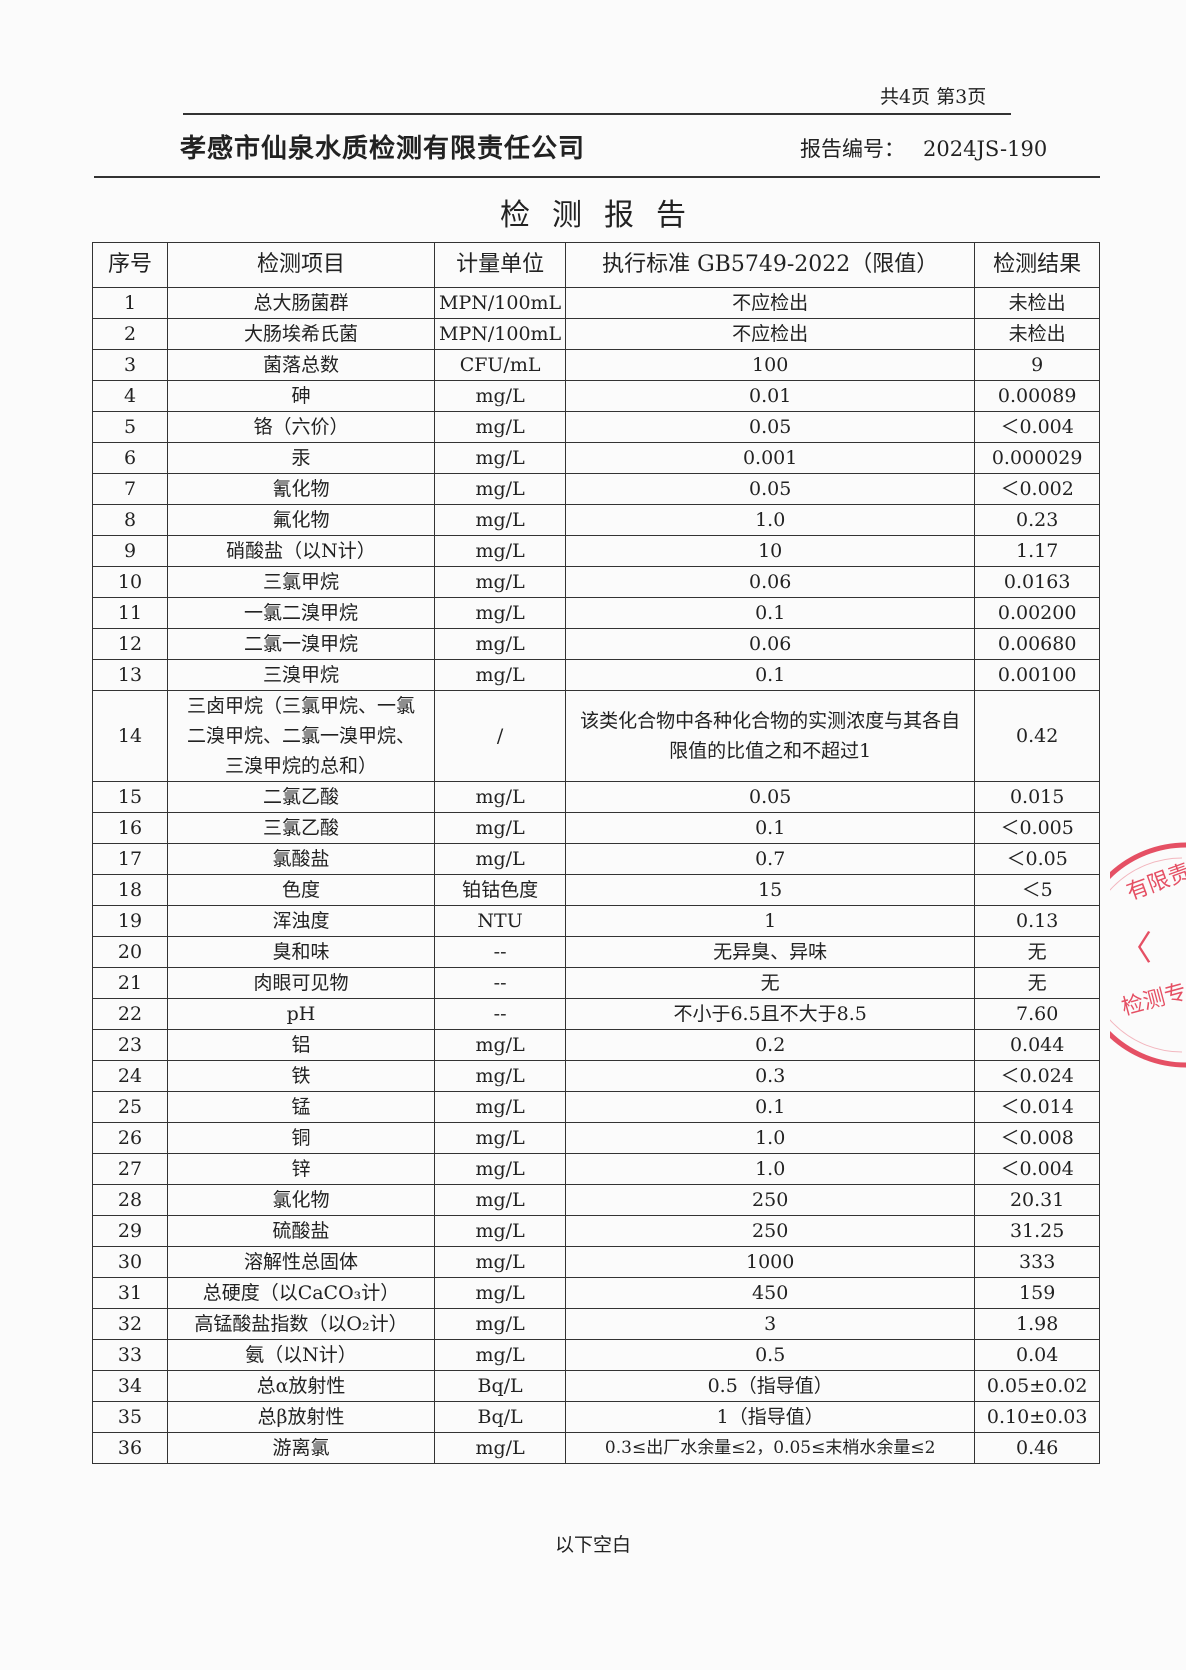 The width and height of the screenshot is (1186, 1670). I want to click on row-standard: 450, so click(770, 1293).